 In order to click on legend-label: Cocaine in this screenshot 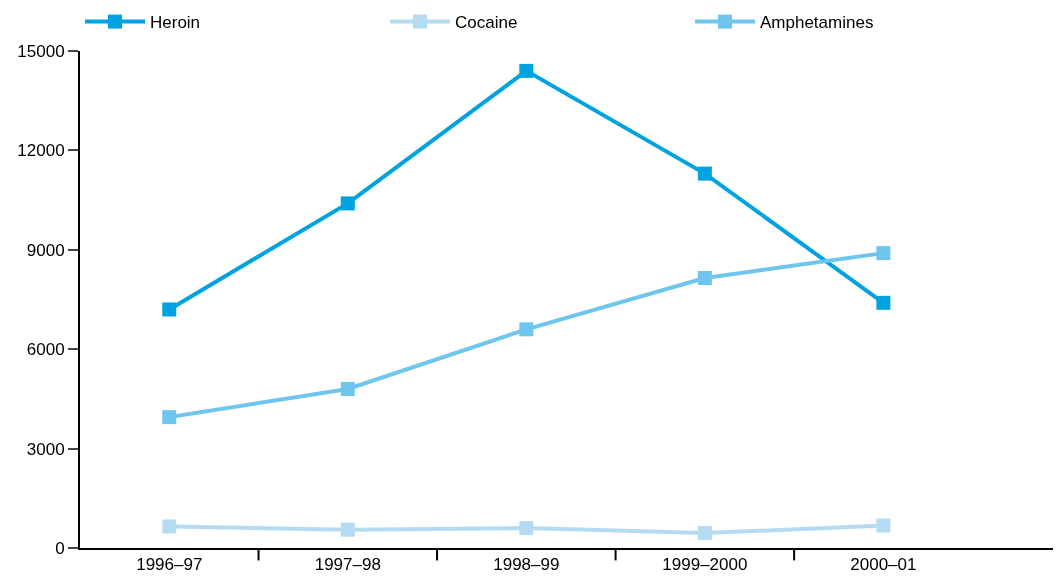, I will do `click(486, 23)`.